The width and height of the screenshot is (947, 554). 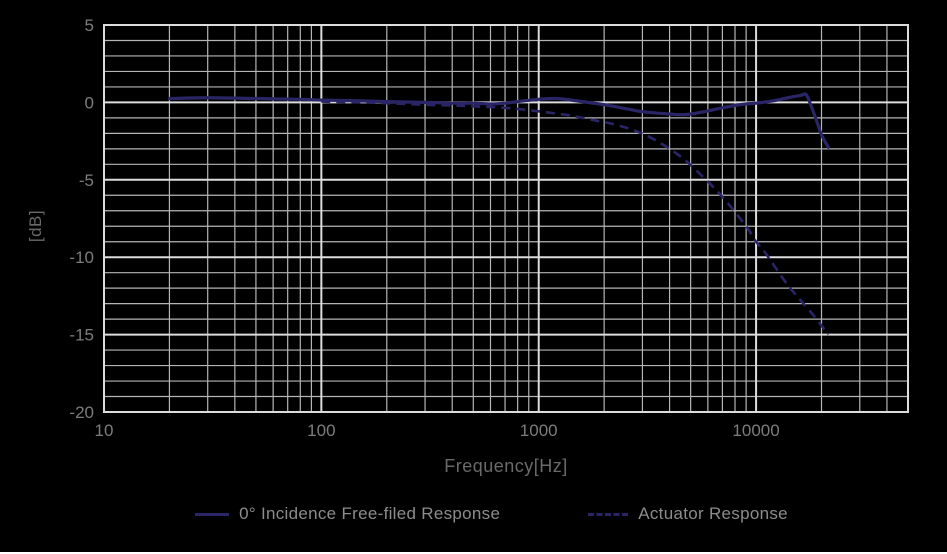 I want to click on x-tick-label: 100, so click(x=321, y=430).